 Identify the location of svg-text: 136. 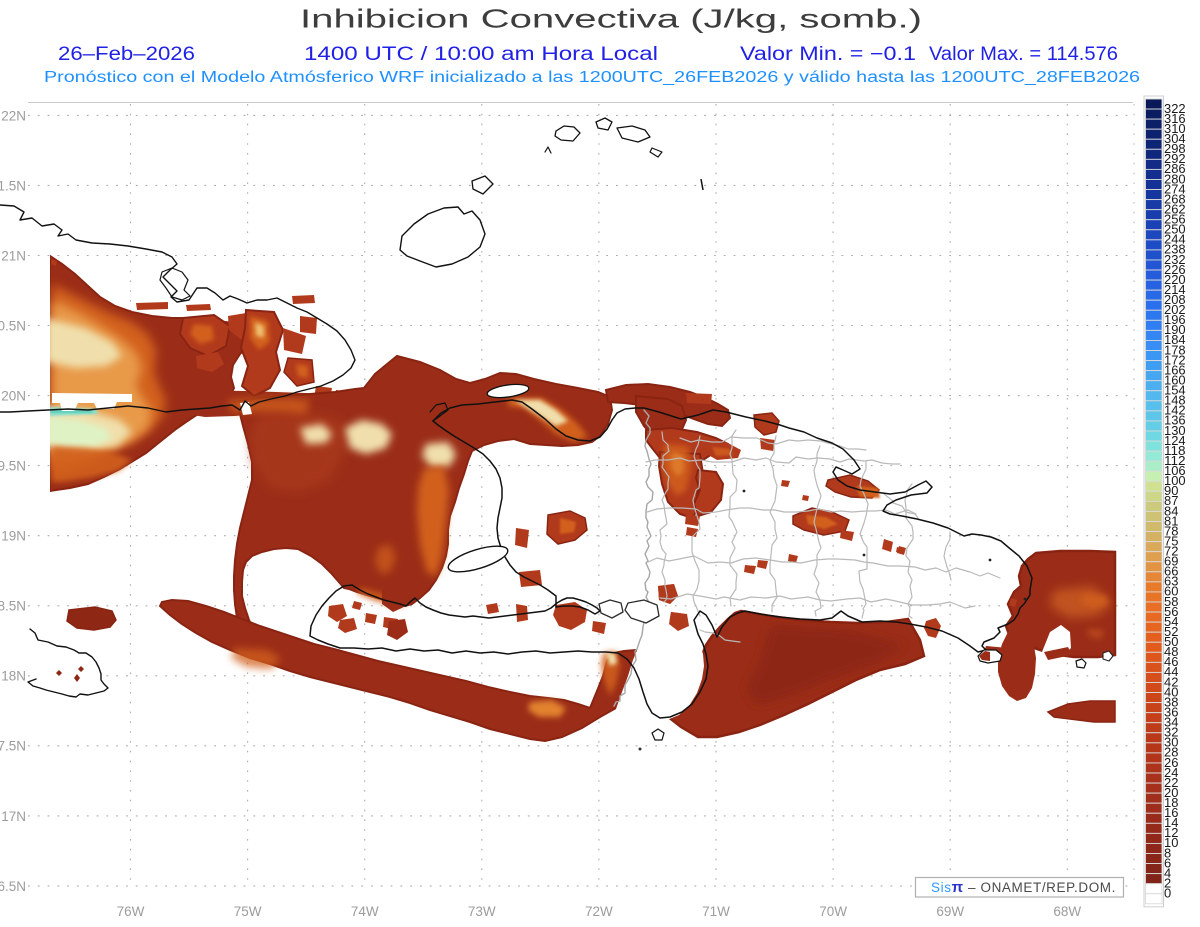
(1175, 420).